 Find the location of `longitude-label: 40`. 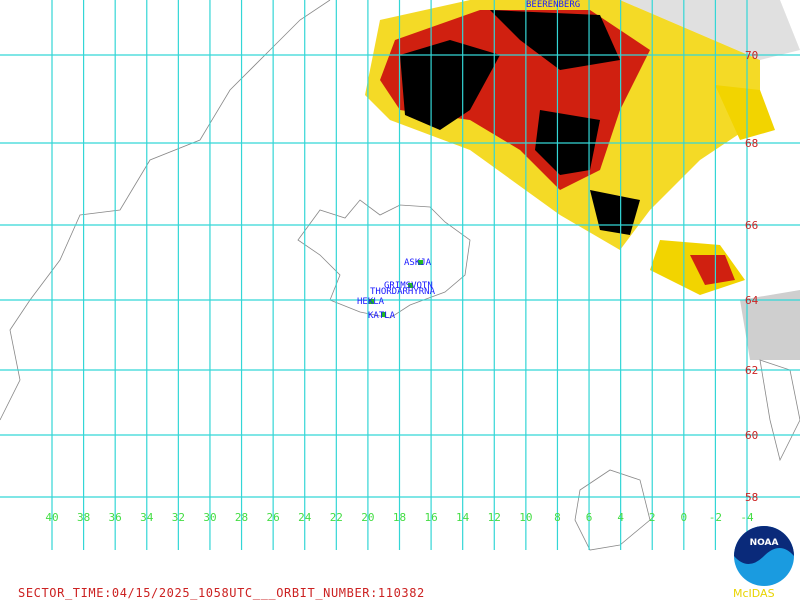

longitude-label: 40 is located at coordinates (51, 517).